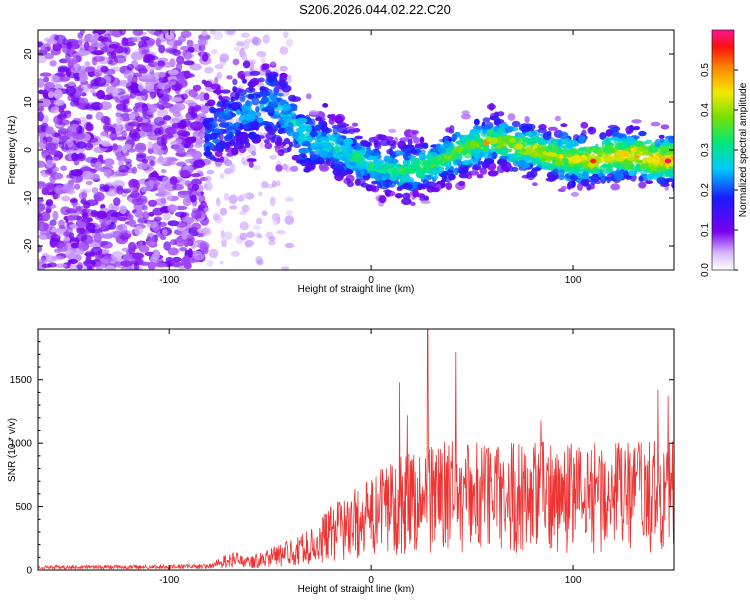 The image size is (750, 600). What do you see at coordinates (371, 580) in the screenshot?
I see `x-tick-label: 0` at bounding box center [371, 580].